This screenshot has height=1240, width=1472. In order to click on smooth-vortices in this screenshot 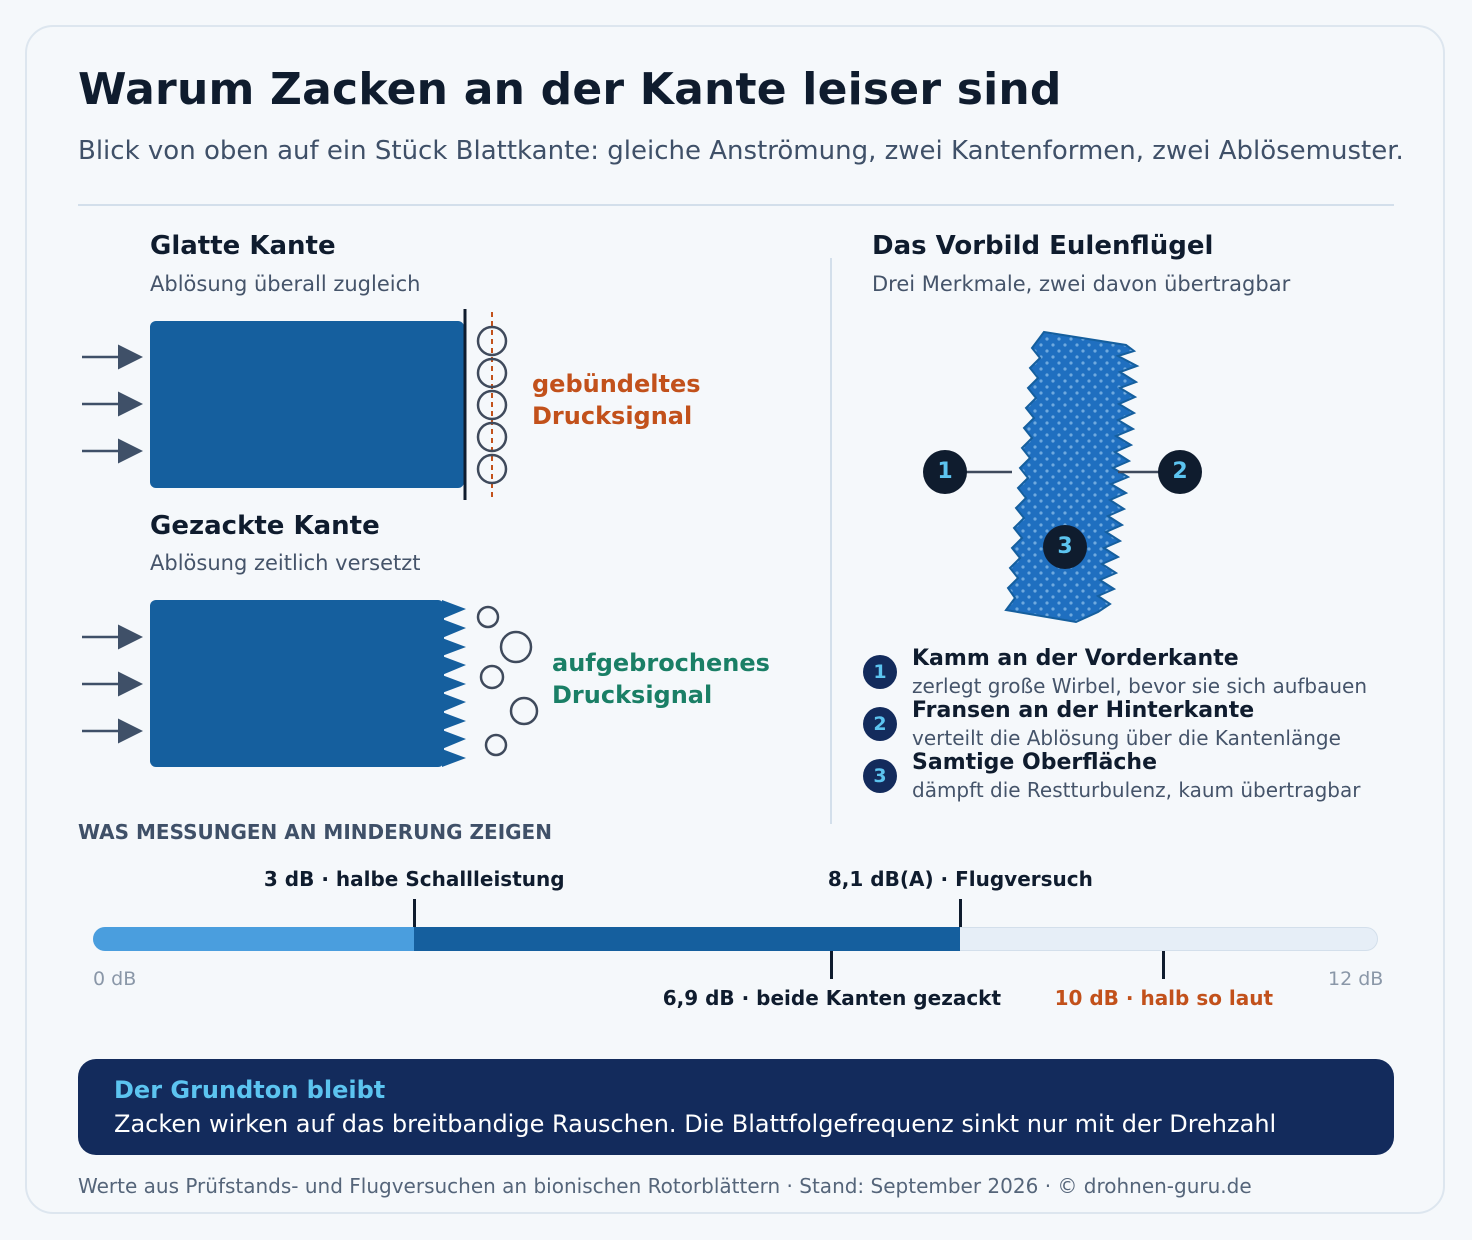, I will do `click(492, 405)`.